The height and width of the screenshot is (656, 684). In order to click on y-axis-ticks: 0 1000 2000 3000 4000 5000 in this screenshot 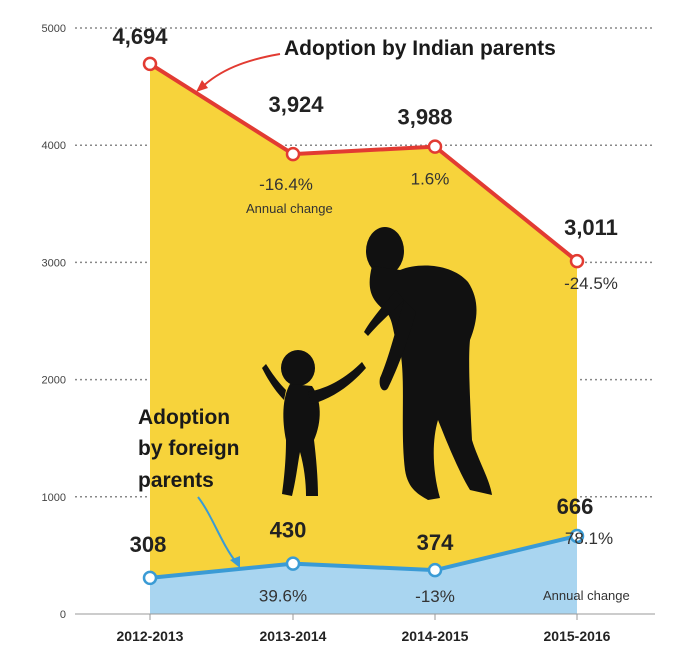, I will do `click(54, 322)`.